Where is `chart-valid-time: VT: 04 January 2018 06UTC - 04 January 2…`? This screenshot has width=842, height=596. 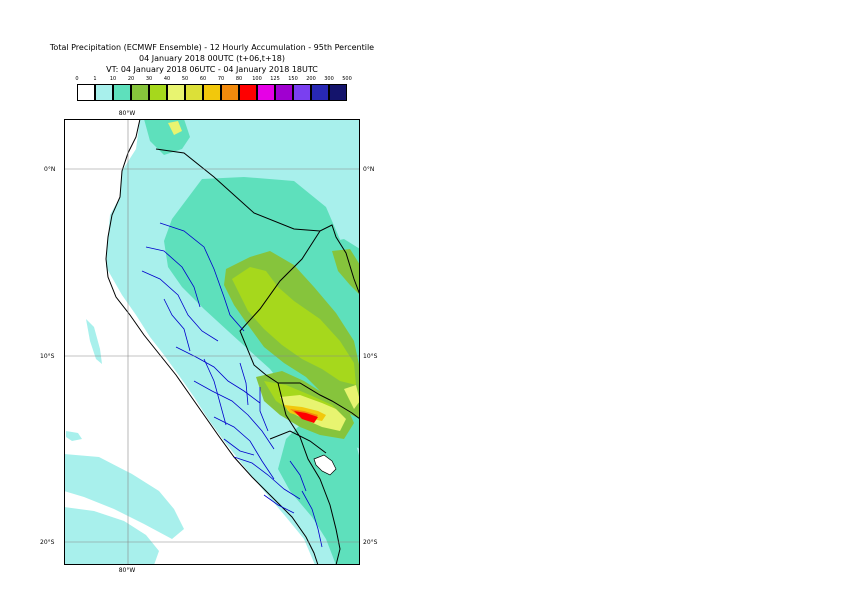
chart-valid-time: VT: 04 January 2018 06UTC - 04 January 2… is located at coordinates (212, 69).